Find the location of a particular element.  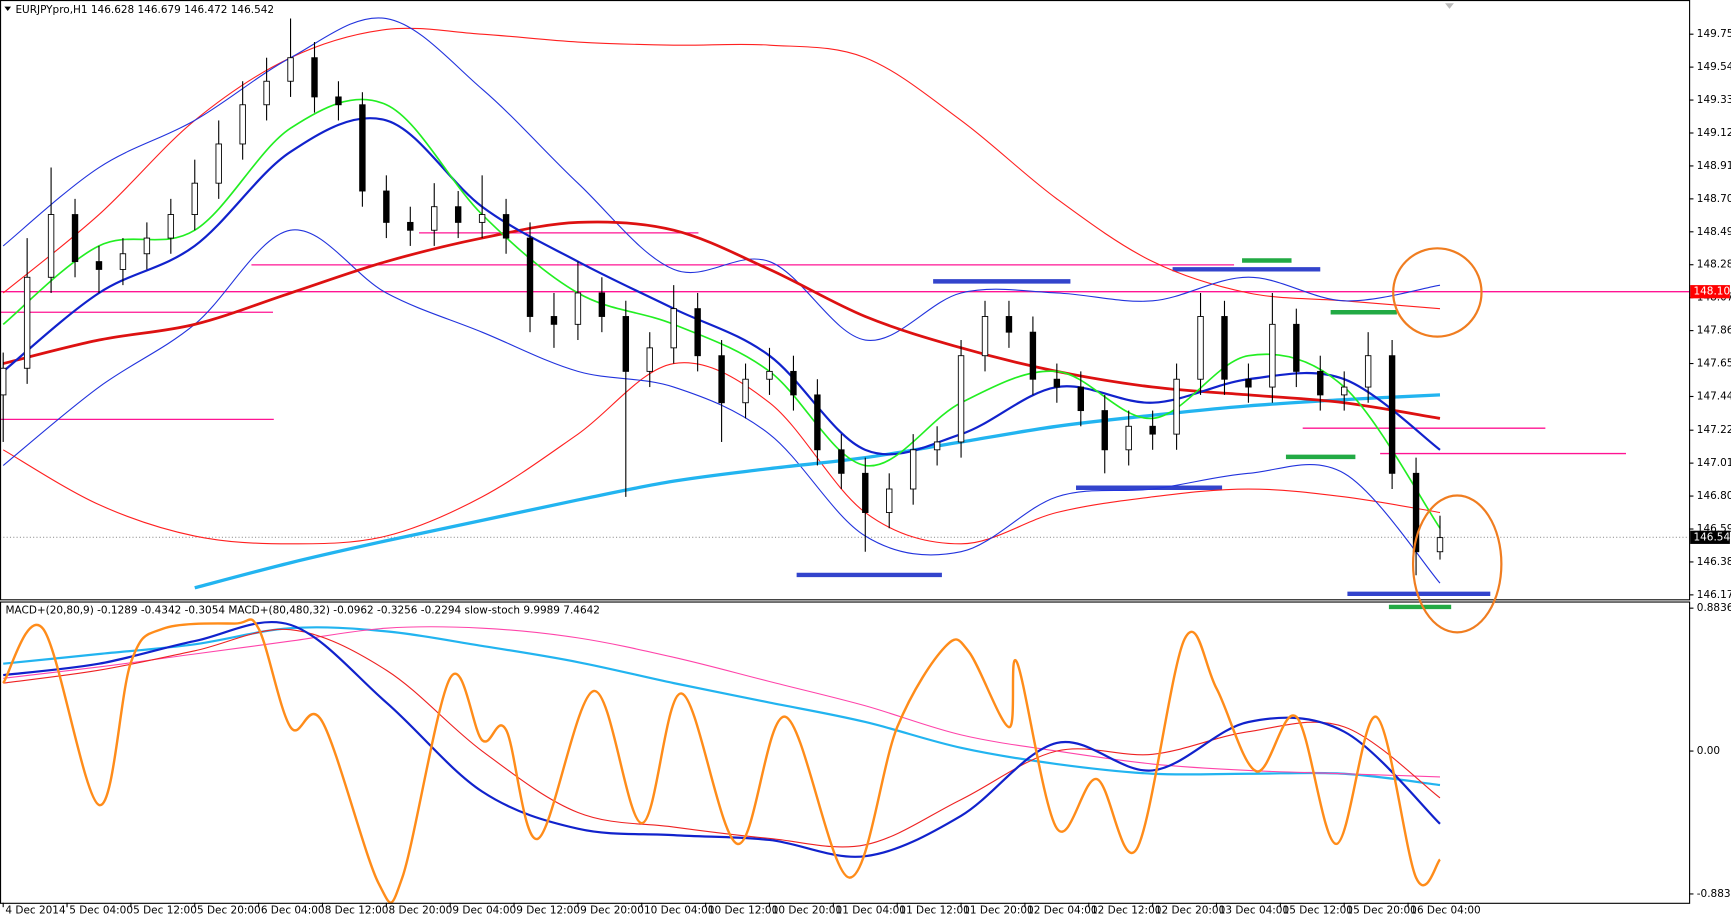

y-tick-label: -0.8836 is located at coordinates (1714, 894).